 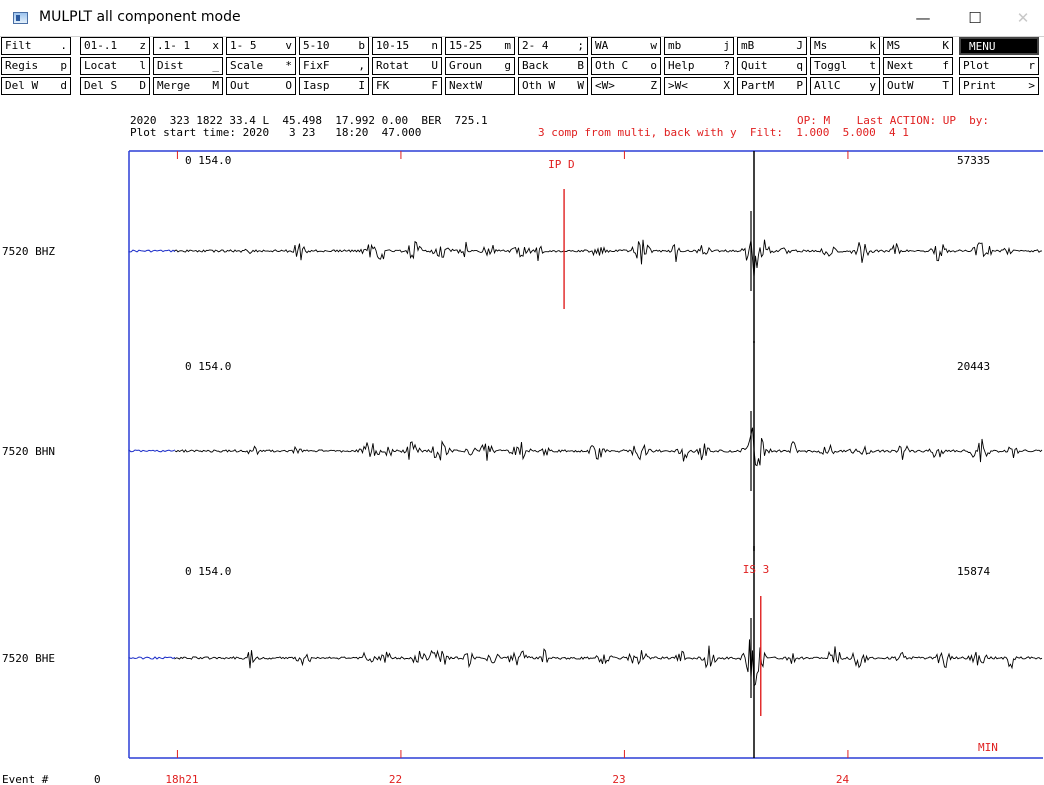 What do you see at coordinates (261, 46) in the screenshot?
I see `menu-button-1-5: 1- 5 v` at bounding box center [261, 46].